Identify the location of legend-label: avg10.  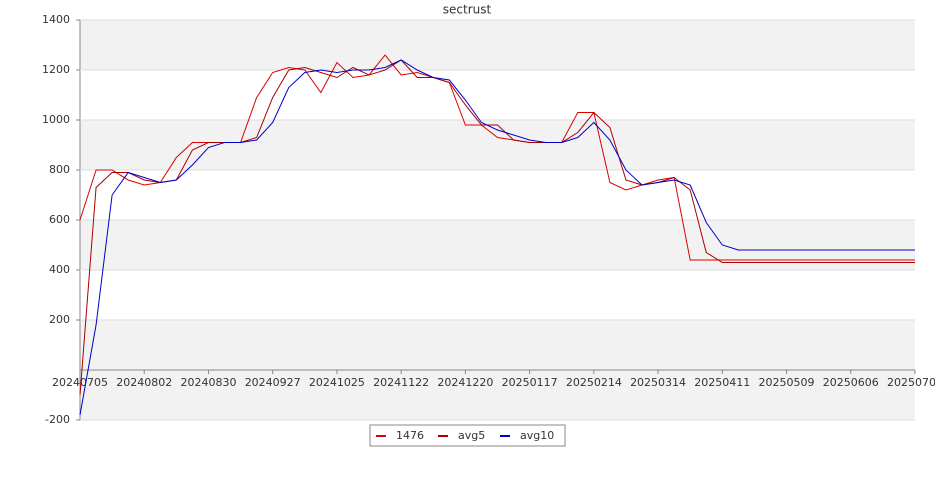
(537, 435).